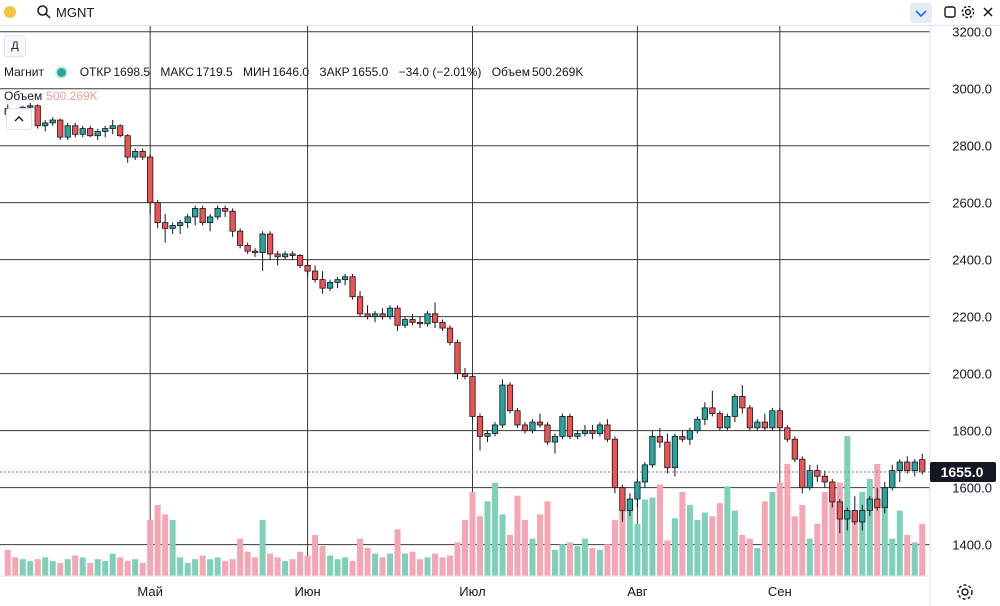 This screenshot has width=1000, height=606. I want to click on timeframe-button: Д, so click(15, 46).